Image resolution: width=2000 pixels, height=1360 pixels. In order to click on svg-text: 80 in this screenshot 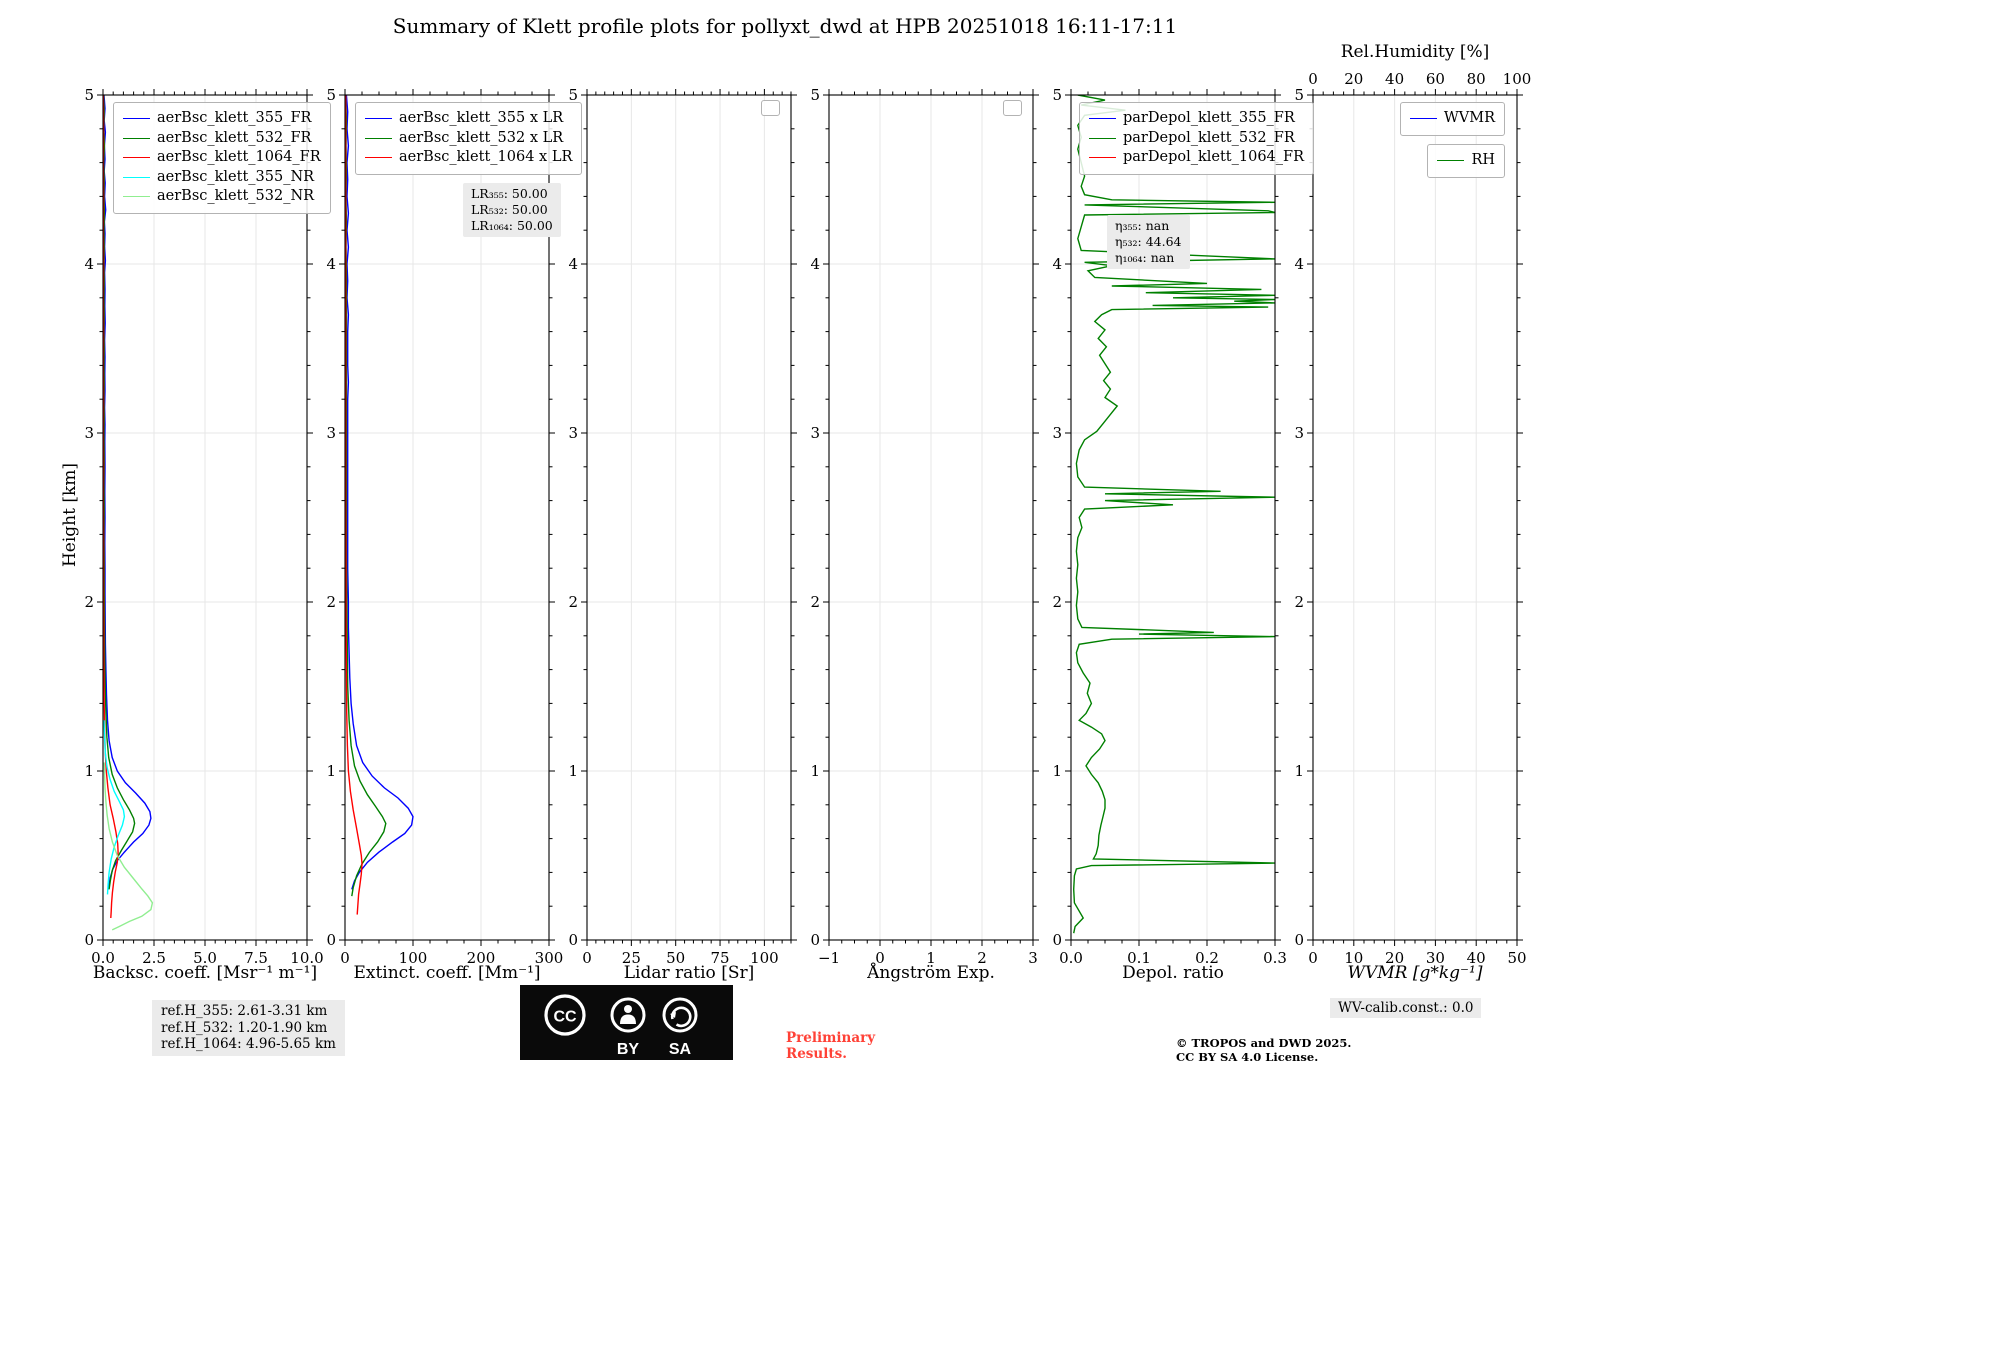, I will do `click(1476, 79)`.